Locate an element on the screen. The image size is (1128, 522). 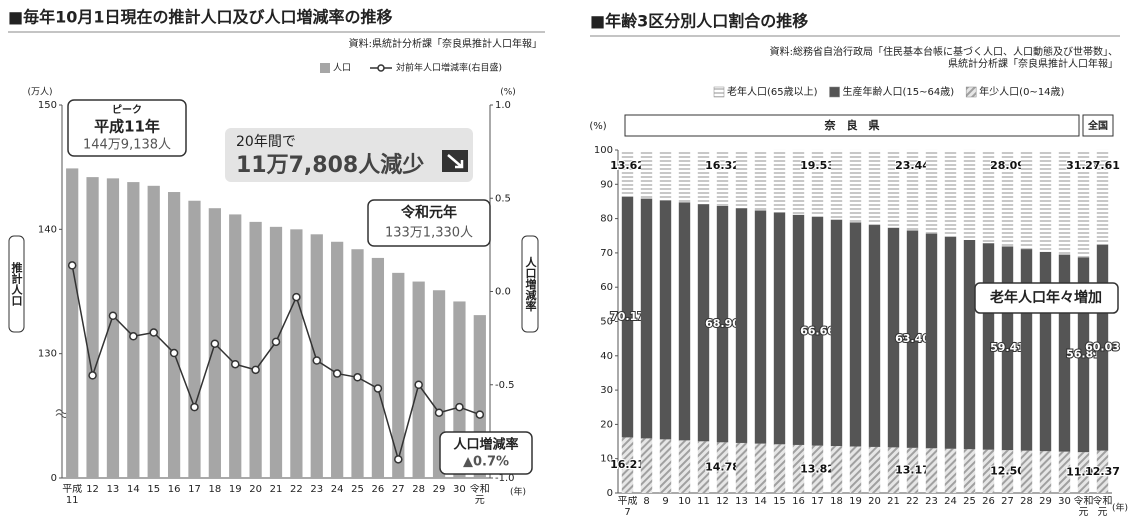
x-tick-label: 25 is located at coordinates (969, 501).